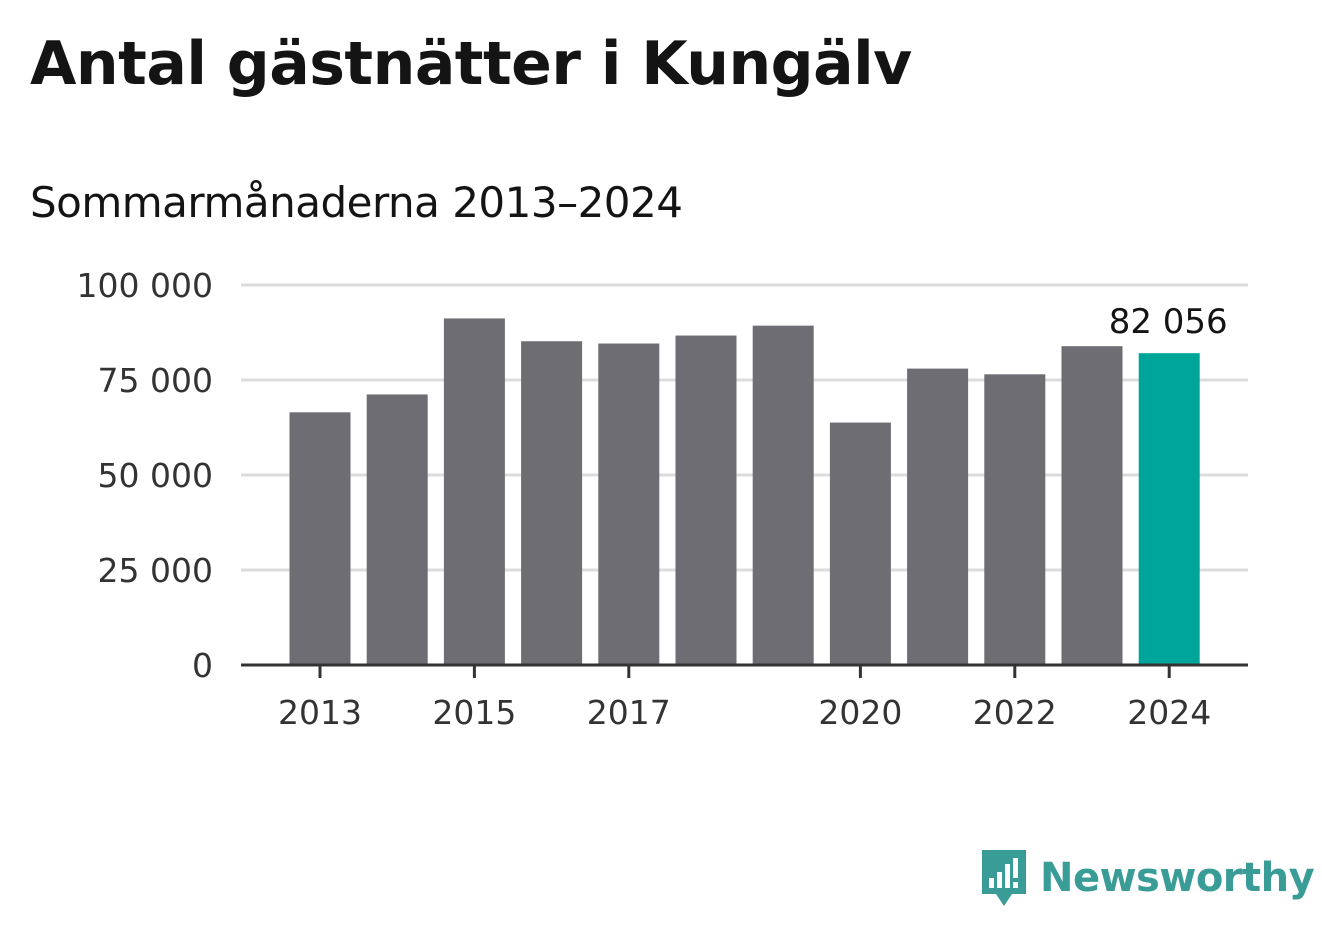 This screenshot has height=939, width=1322. Describe the element at coordinates (155, 475) in the screenshot. I see `y-tick-label: 50 000` at that location.